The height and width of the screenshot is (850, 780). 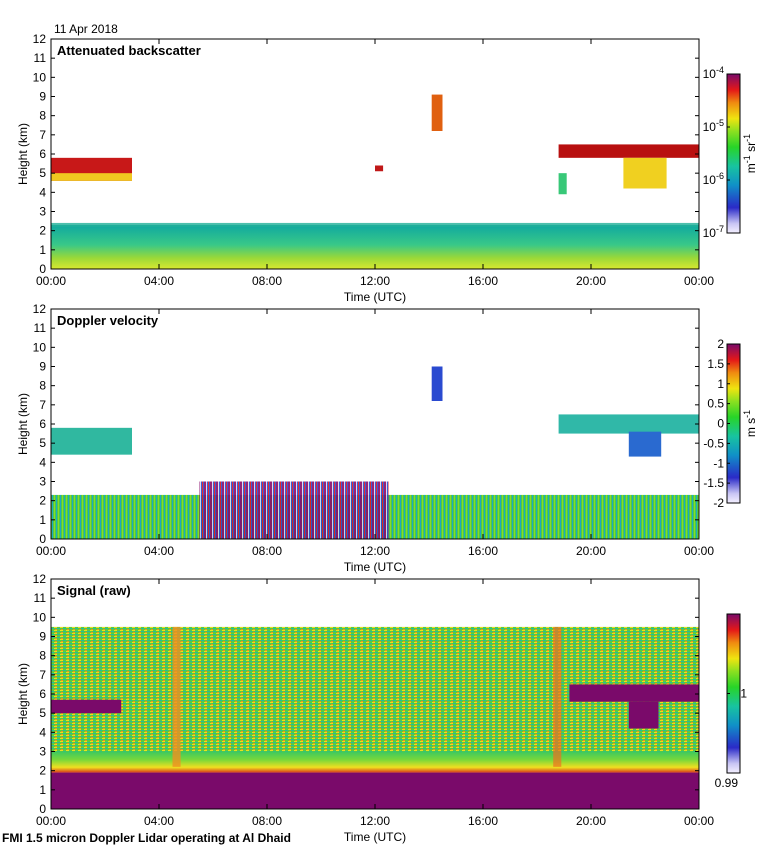 I want to click on backscatter-cloud, so click(x=628, y=151).